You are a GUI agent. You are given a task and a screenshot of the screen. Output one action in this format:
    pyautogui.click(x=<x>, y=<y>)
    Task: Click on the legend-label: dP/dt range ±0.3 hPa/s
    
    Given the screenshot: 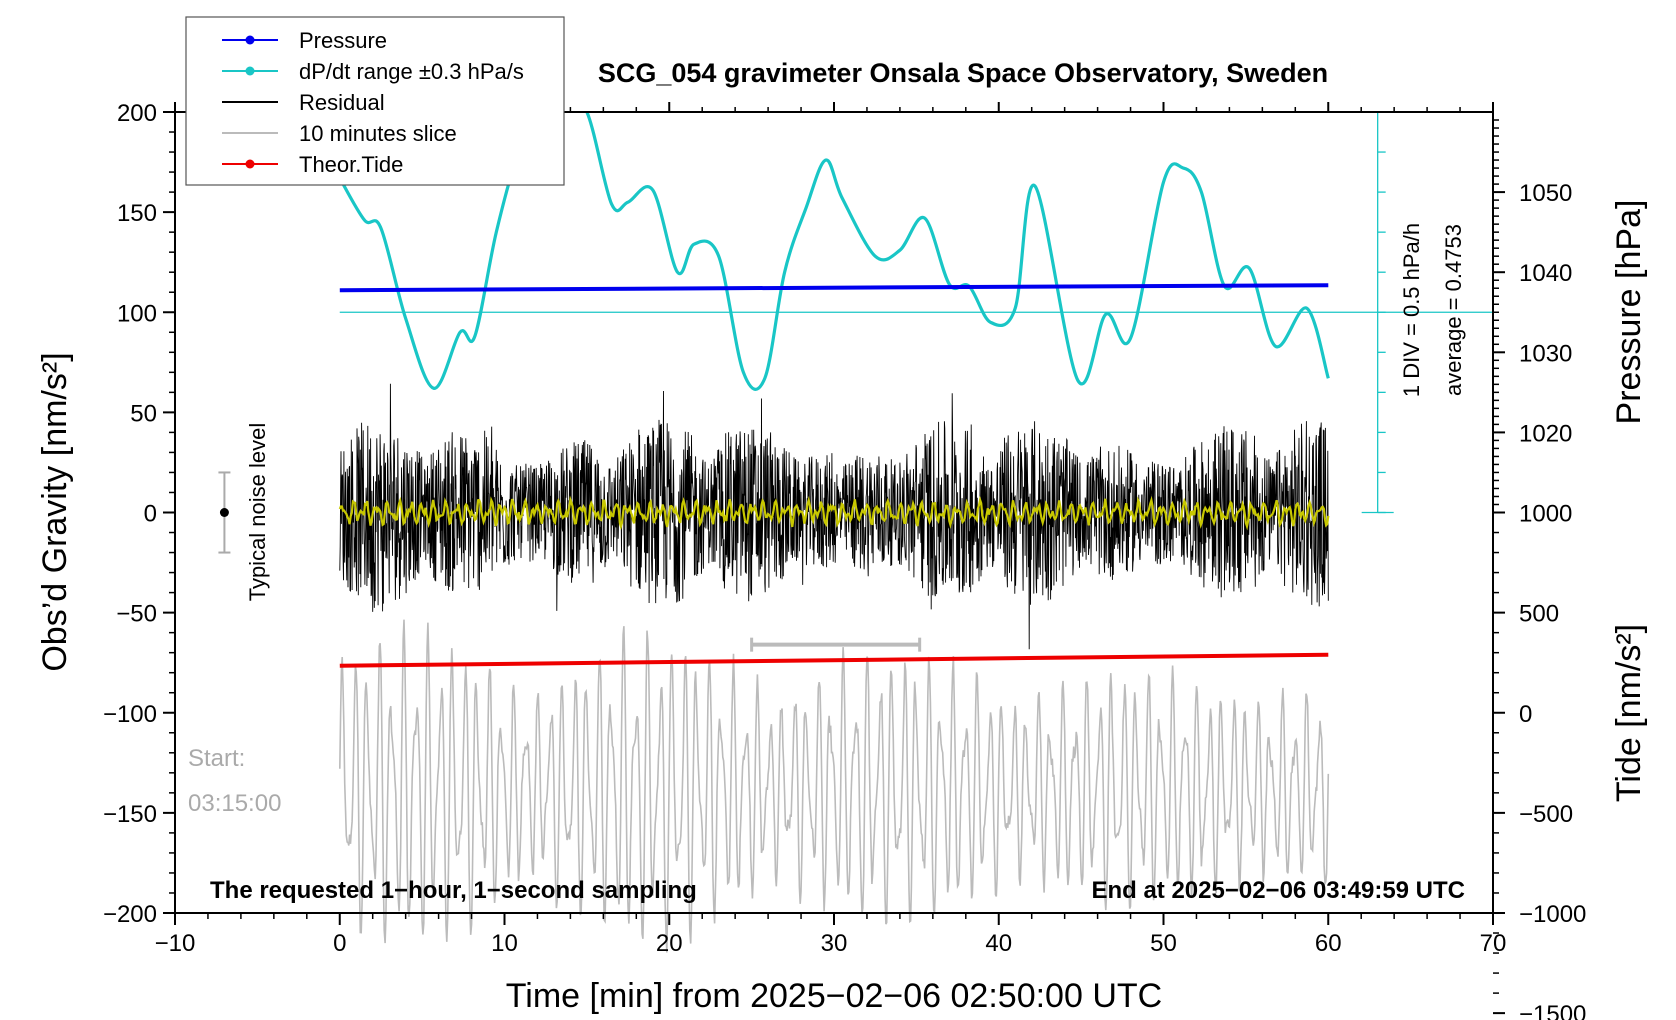 What is the action you would take?
    pyautogui.click(x=411, y=71)
    